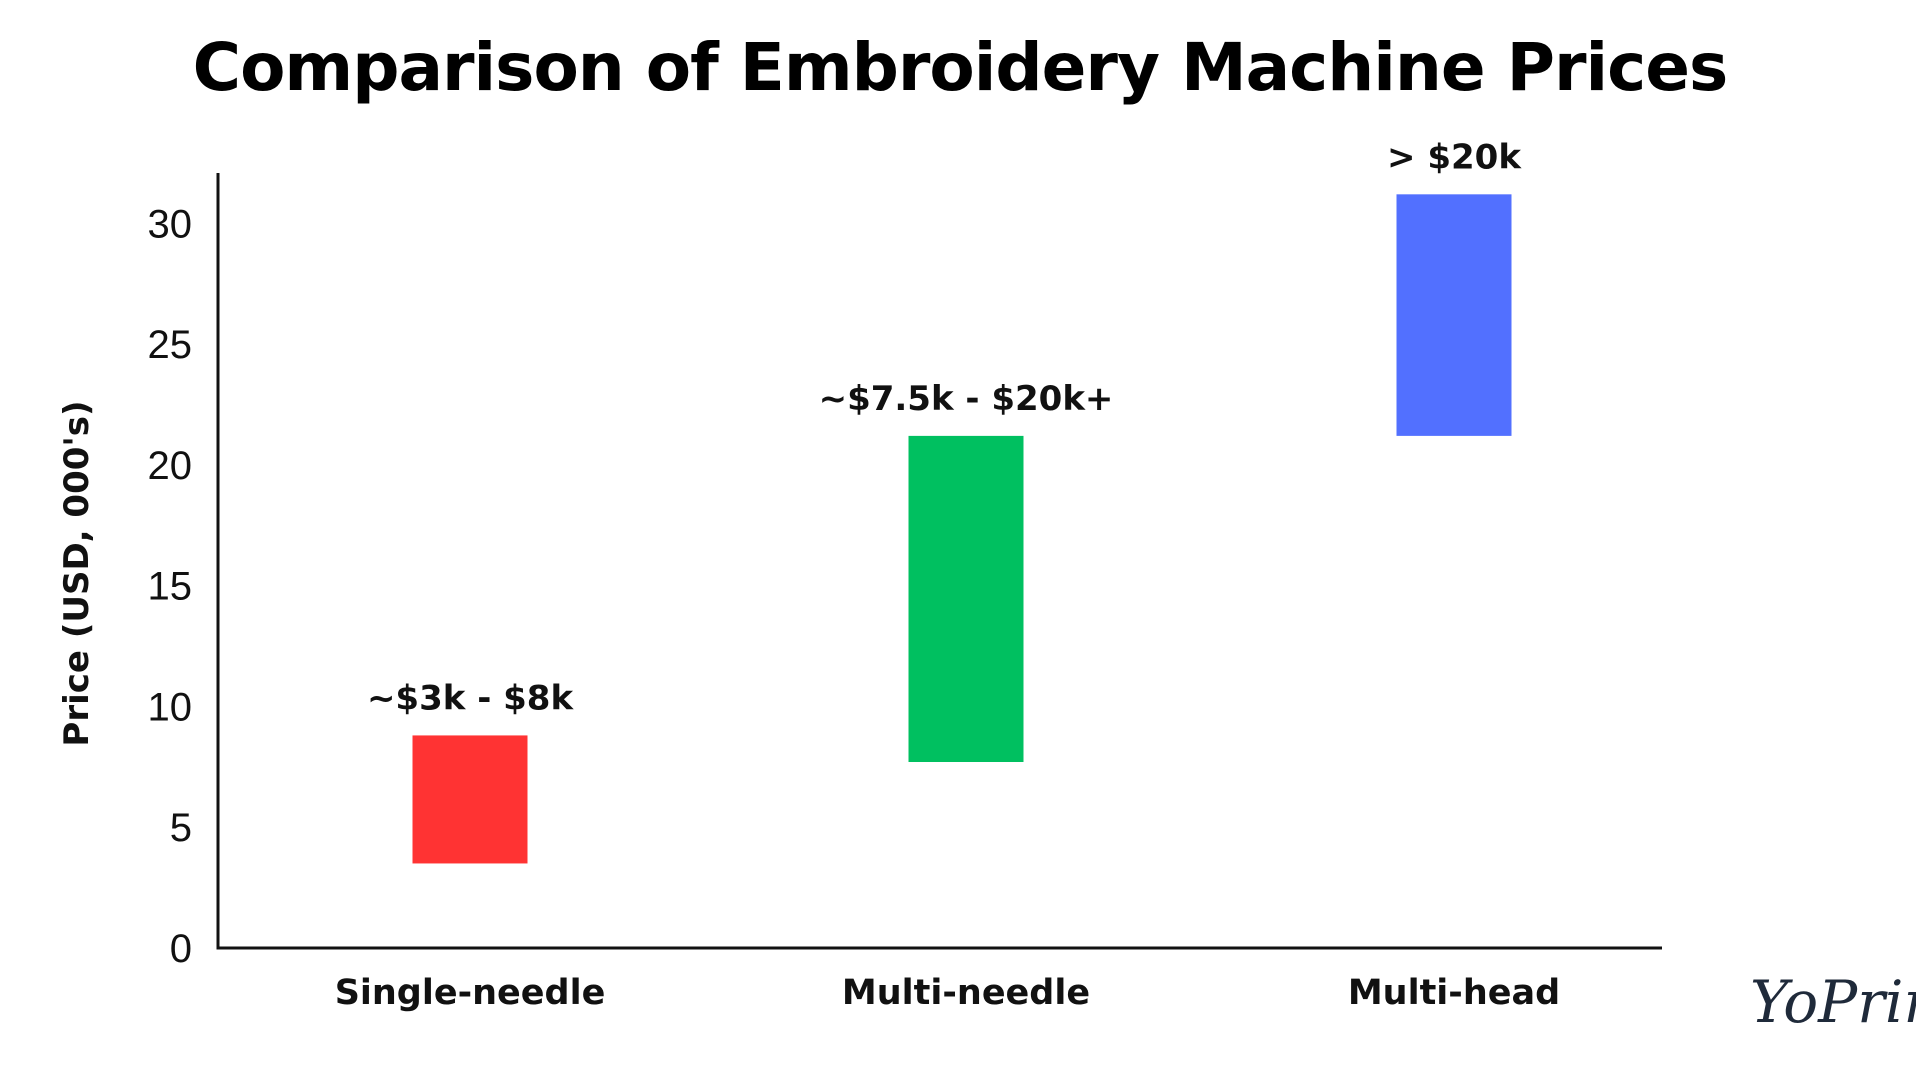 The image size is (1920, 1080). I want to click on y-tick-label: 0, so click(181, 949).